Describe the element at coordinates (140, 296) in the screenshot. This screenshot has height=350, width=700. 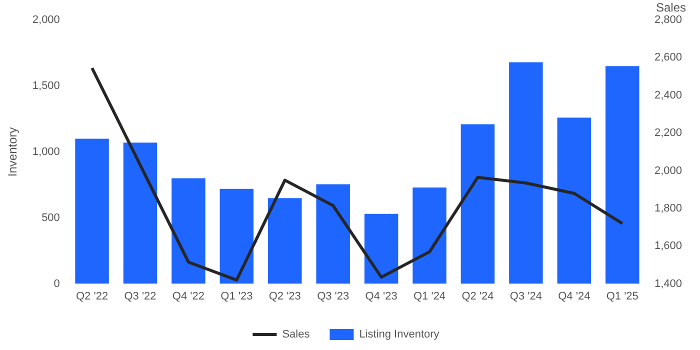
I see `x-tick-label: Q3 '22` at that location.